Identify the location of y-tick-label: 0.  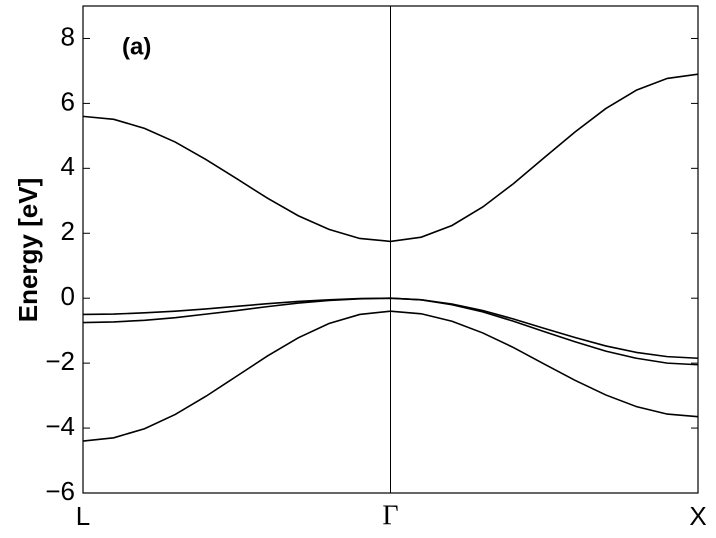
(68, 296).